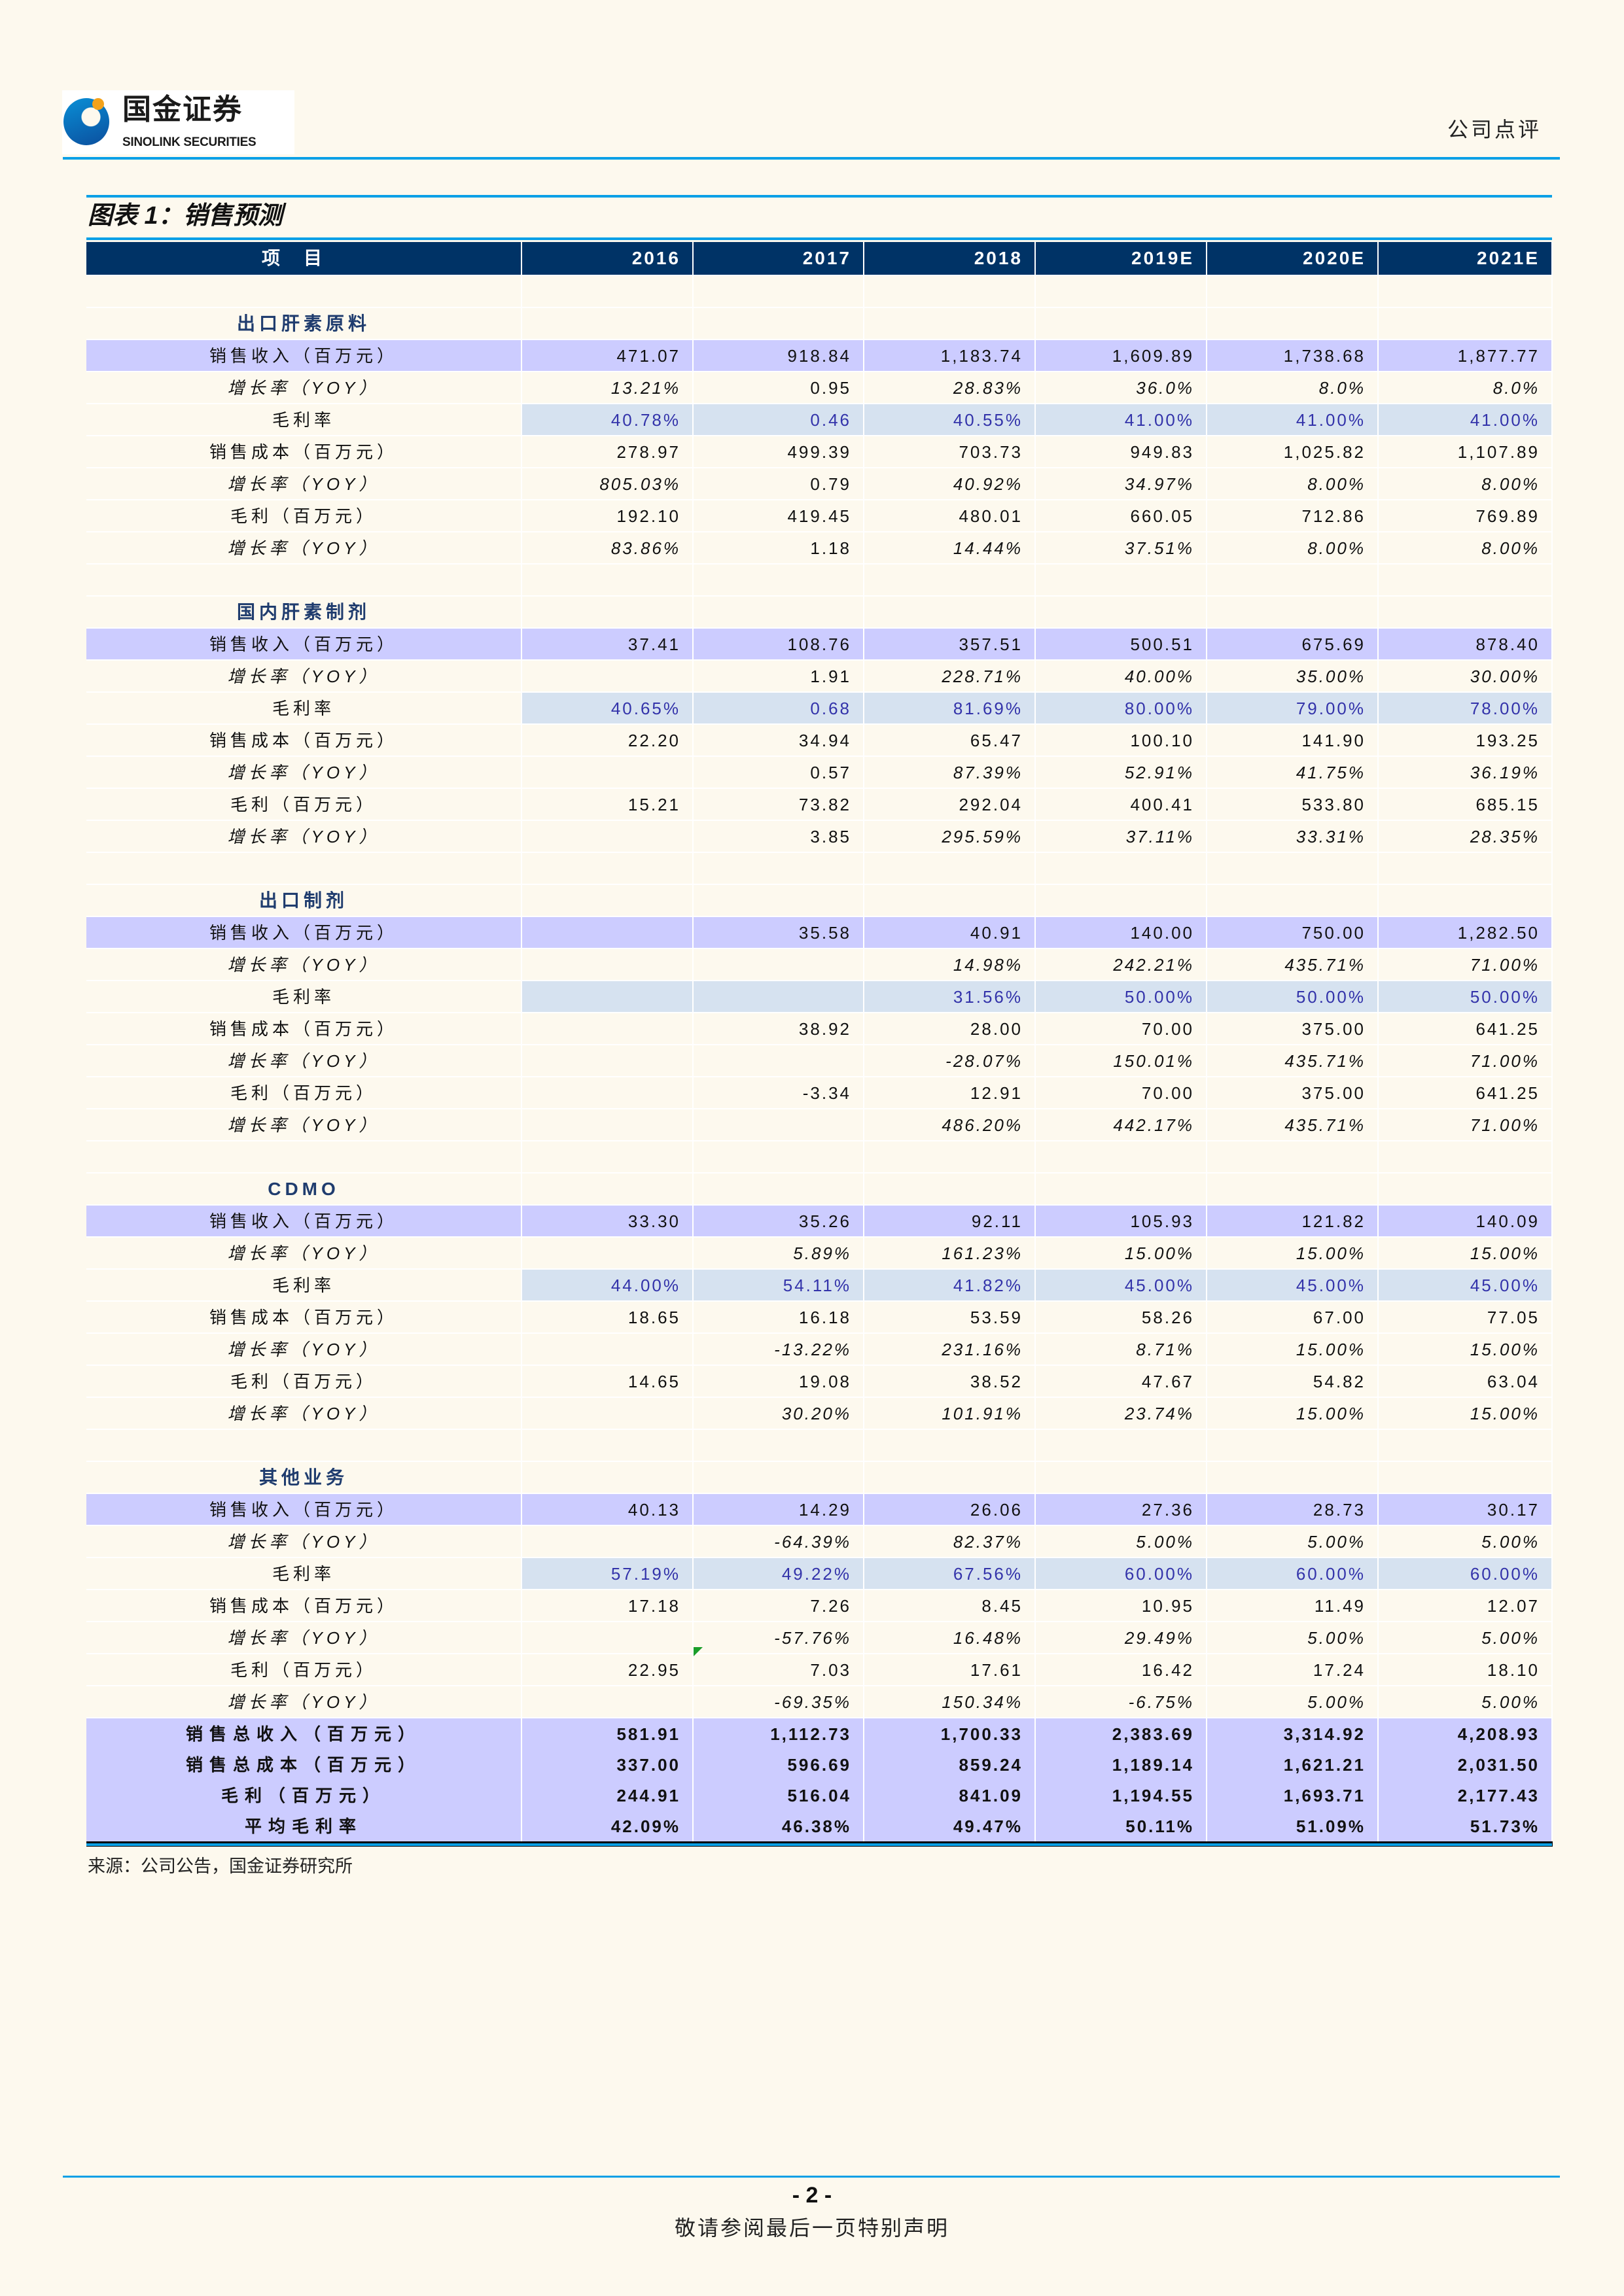 The width and height of the screenshot is (1624, 2296). What do you see at coordinates (607, 1606) in the screenshot?
I see `value-cell: 17.18` at bounding box center [607, 1606].